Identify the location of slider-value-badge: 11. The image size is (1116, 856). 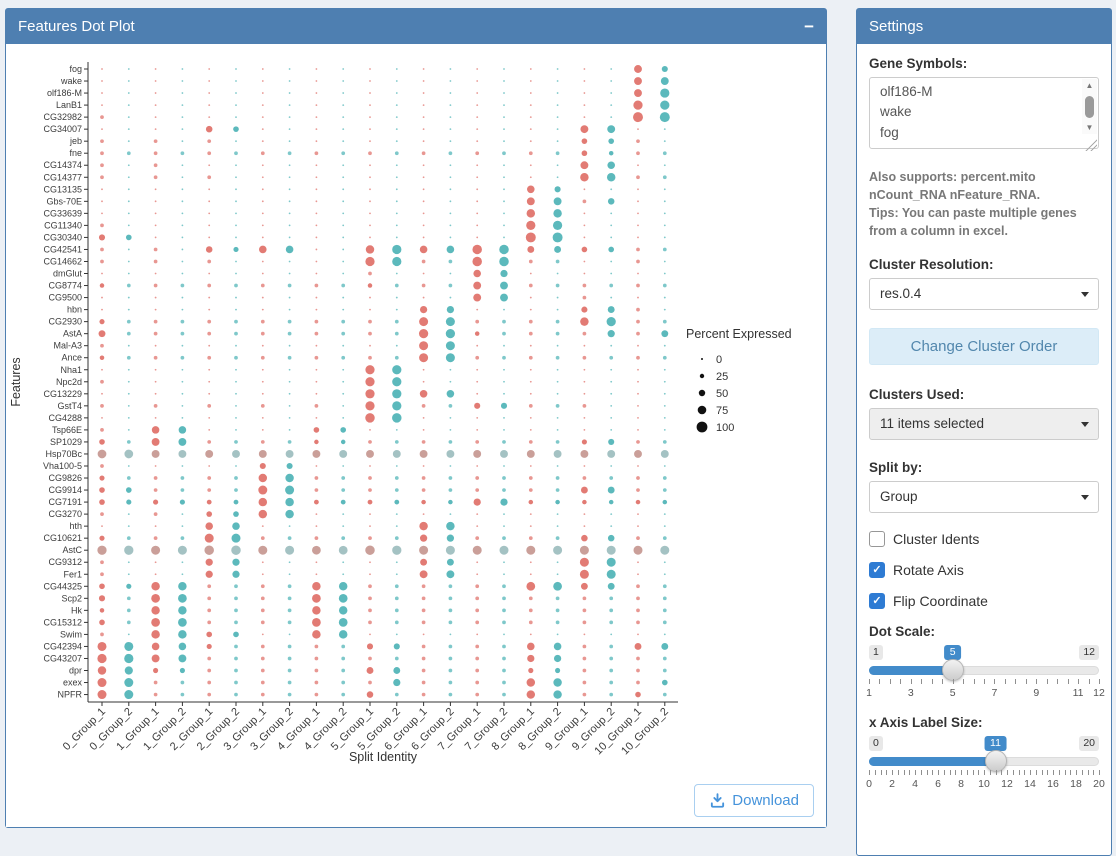
(995, 743).